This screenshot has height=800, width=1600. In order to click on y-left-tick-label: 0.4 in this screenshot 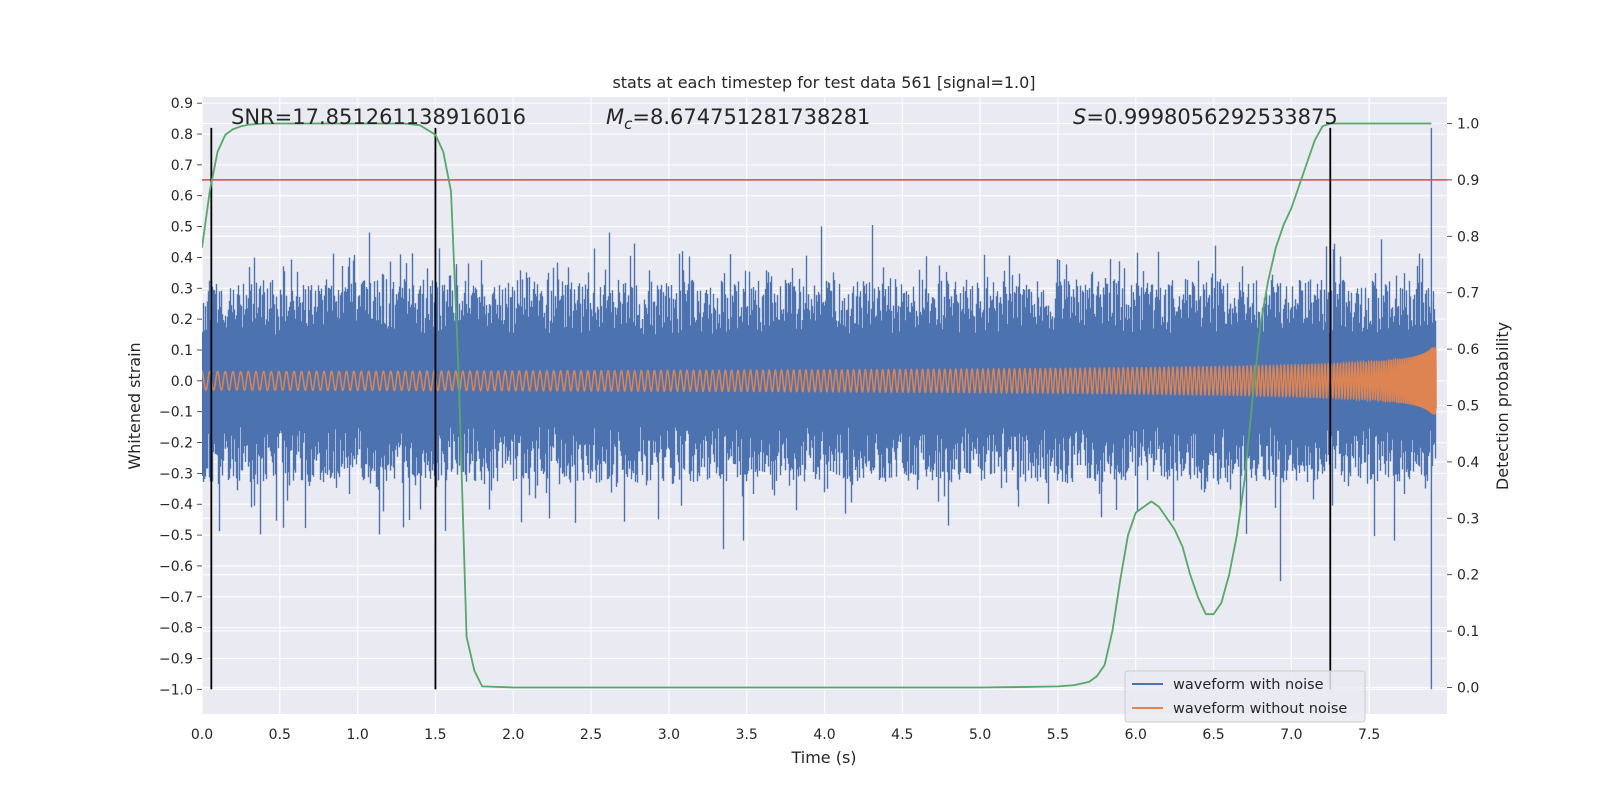, I will do `click(182, 258)`.